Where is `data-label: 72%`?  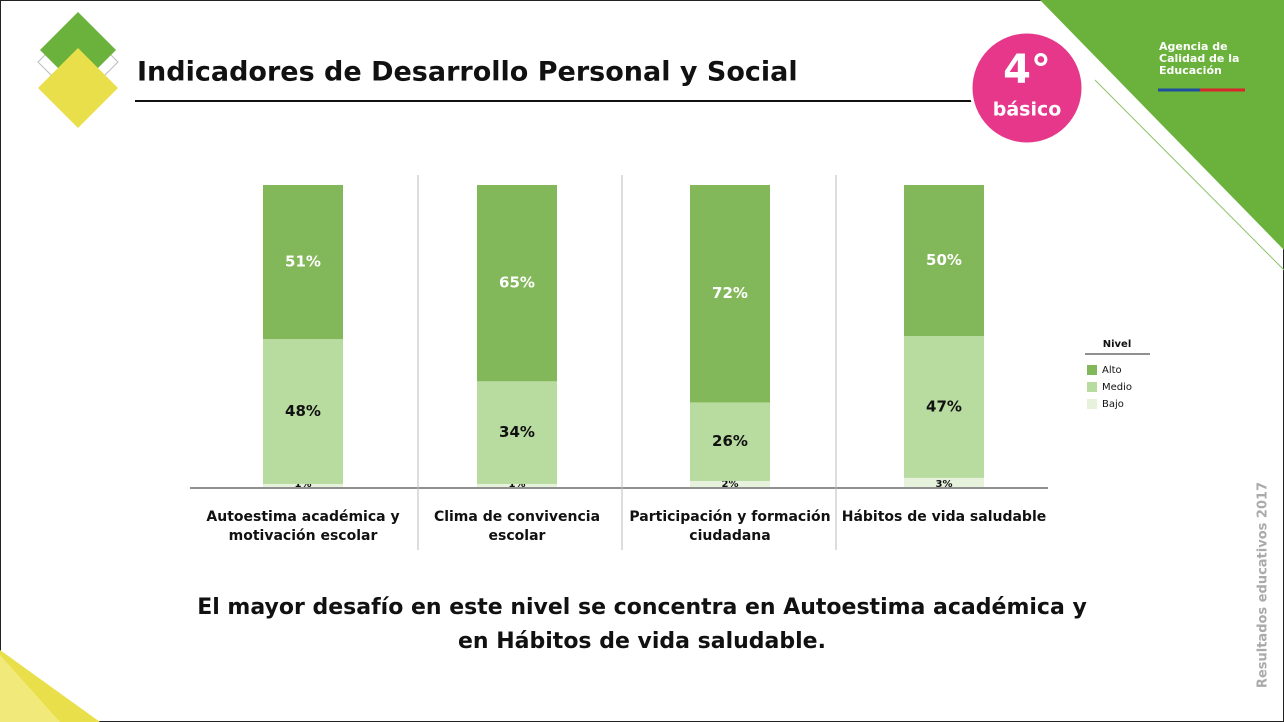
data-label: 72% is located at coordinates (730, 293).